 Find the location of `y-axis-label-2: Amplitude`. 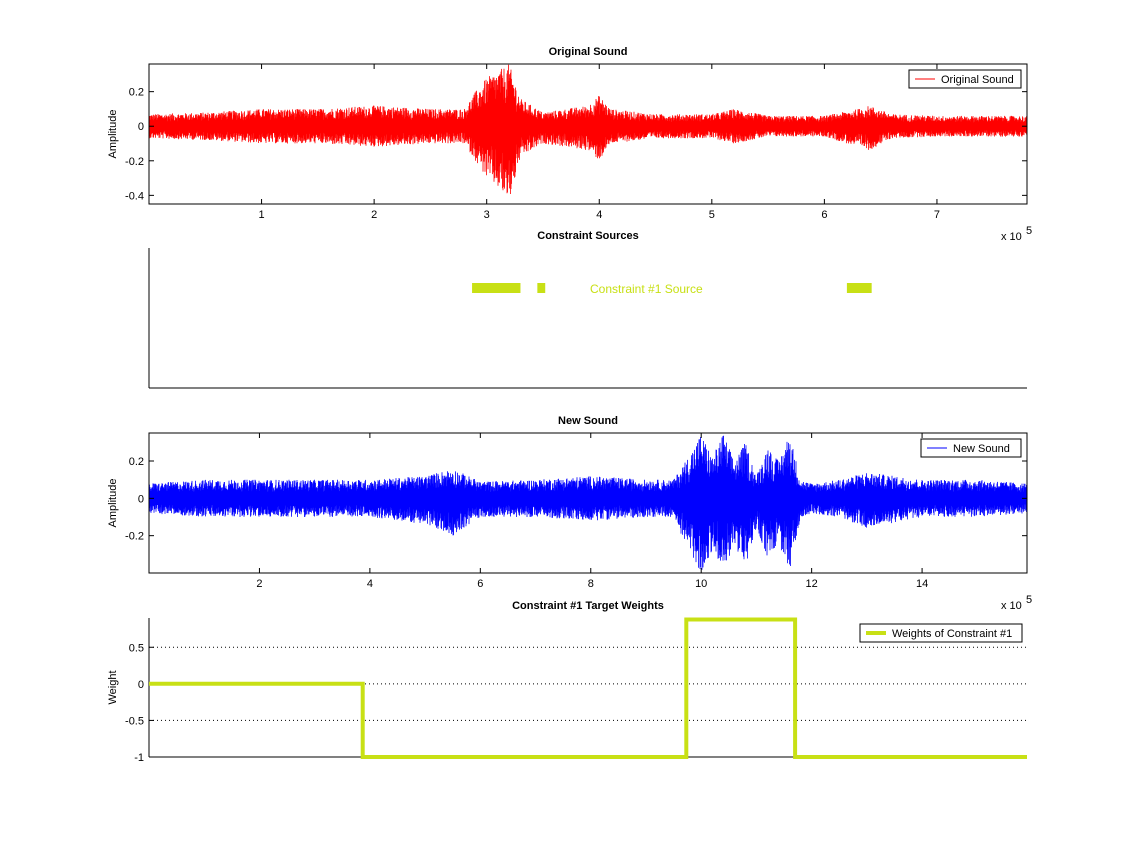

y-axis-label-2: Amplitude is located at coordinates (113, 503).